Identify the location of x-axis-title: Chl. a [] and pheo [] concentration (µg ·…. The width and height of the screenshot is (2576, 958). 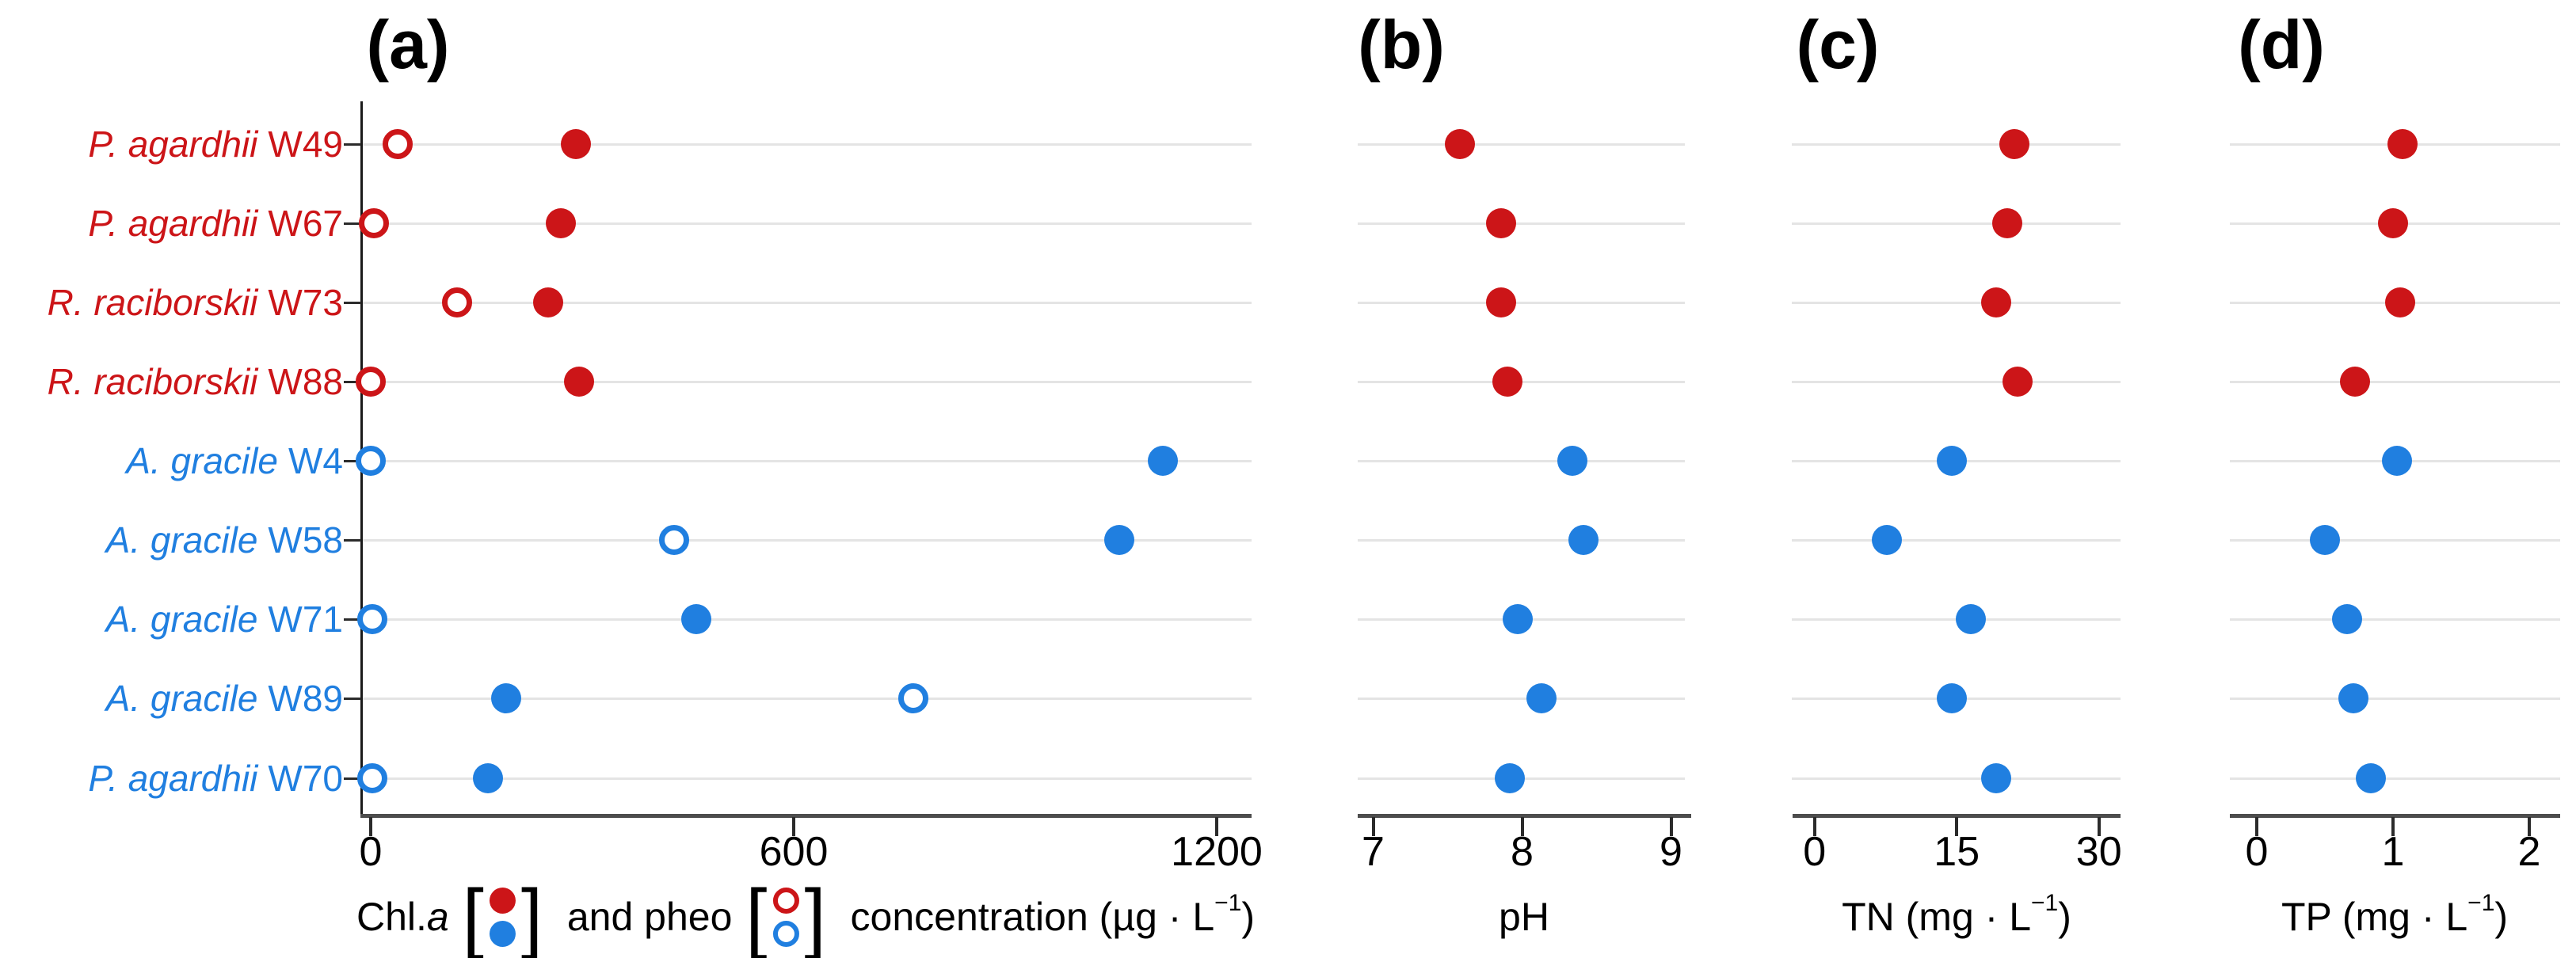
(806, 915).